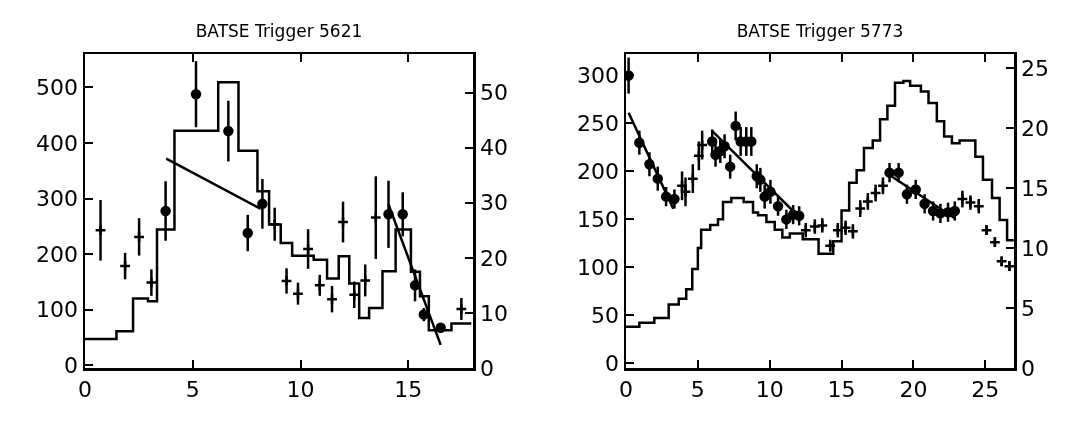  What do you see at coordinates (1027, 308) in the screenshot?
I see `y2-tick-label: 5` at bounding box center [1027, 308].